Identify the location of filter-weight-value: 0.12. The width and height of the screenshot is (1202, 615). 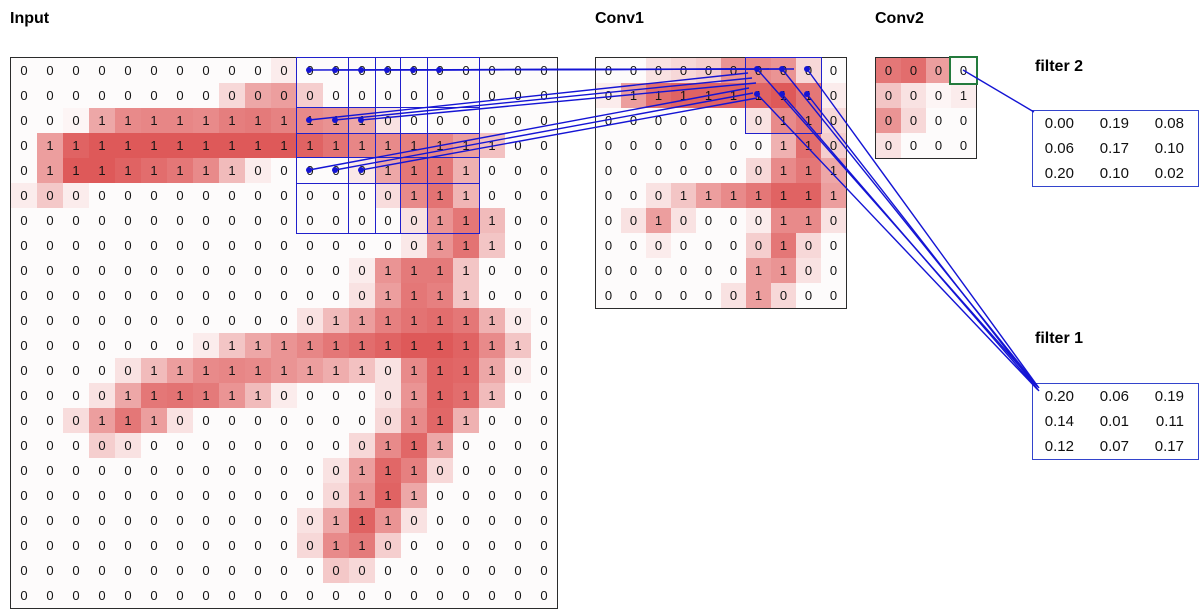
(1059, 446).